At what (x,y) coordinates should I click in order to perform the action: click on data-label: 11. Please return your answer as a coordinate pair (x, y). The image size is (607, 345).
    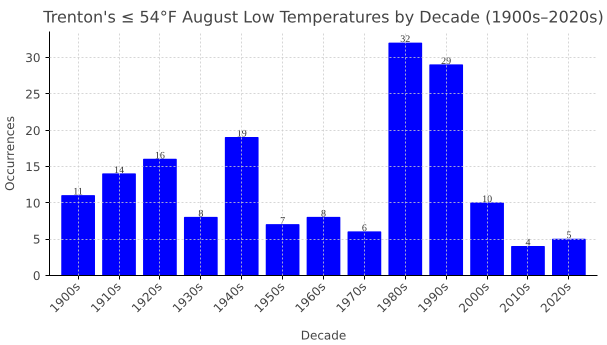
    Looking at the image, I should click on (78, 192).